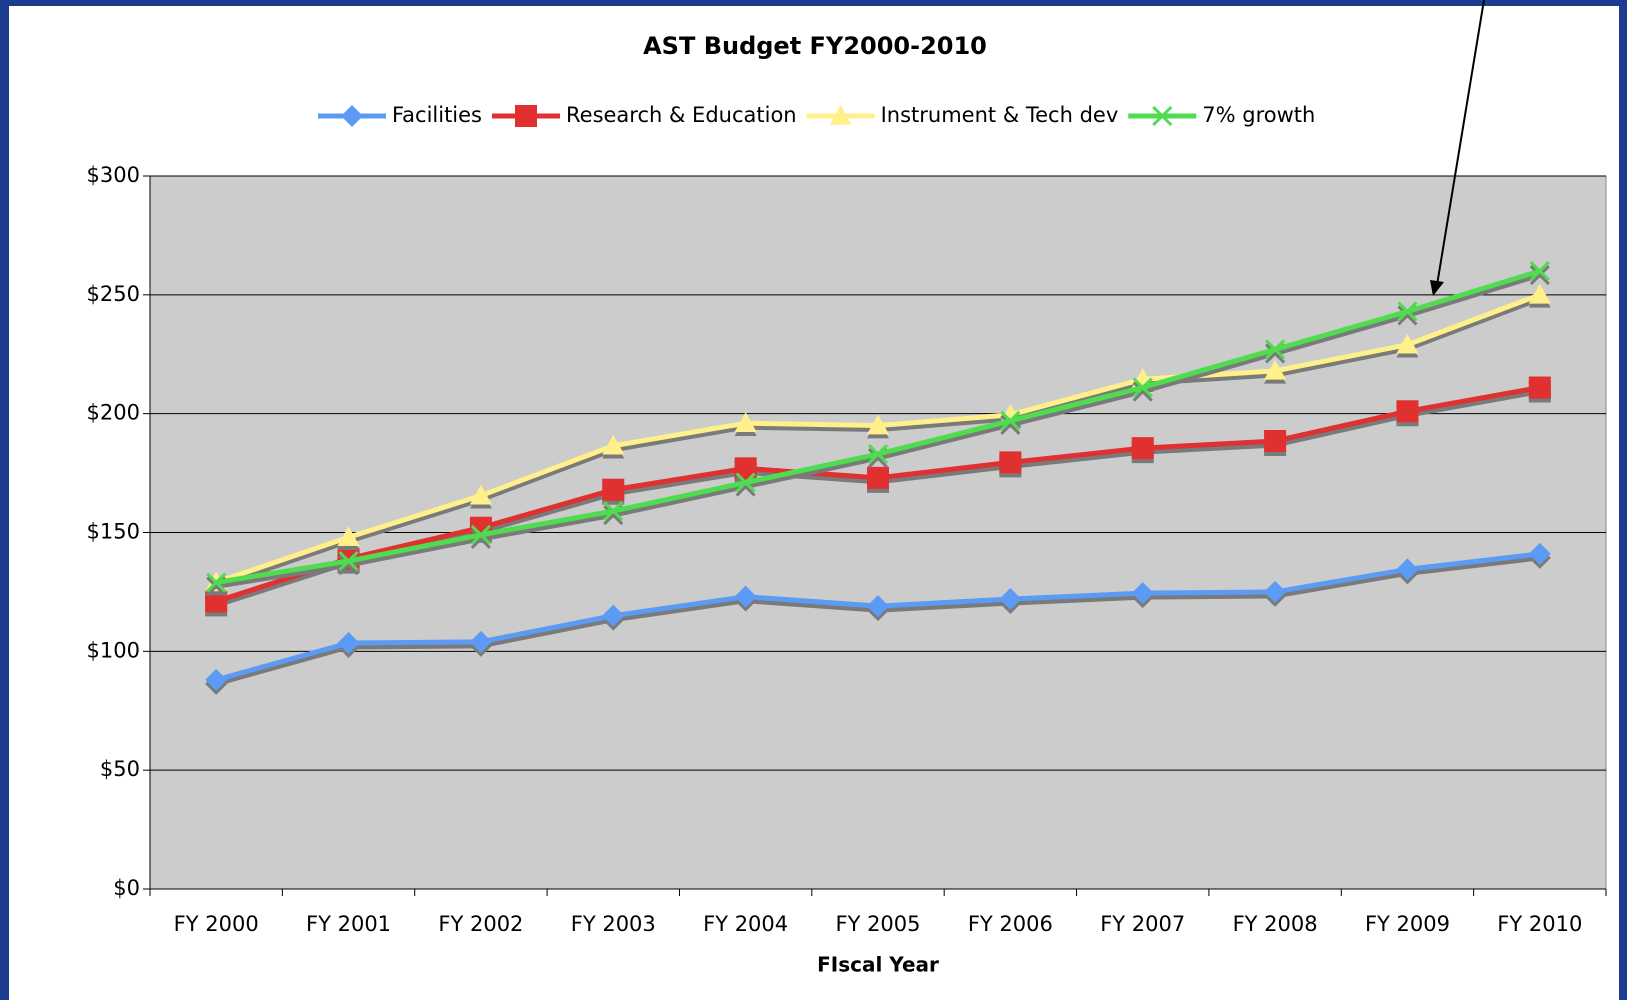 This screenshot has height=1000, width=1627. I want to click on chart-title: AST Budget FY2000-2010, so click(815, 46).